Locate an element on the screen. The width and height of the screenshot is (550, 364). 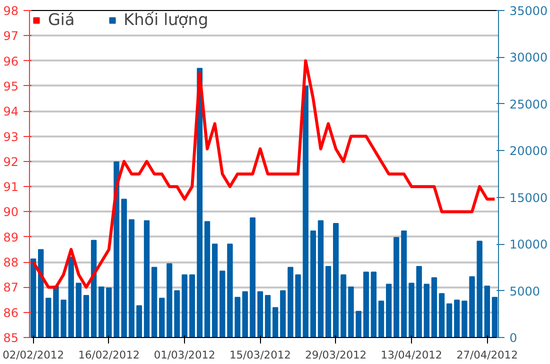
x-tick-label: 15/03/2012 is located at coordinates (260, 355).